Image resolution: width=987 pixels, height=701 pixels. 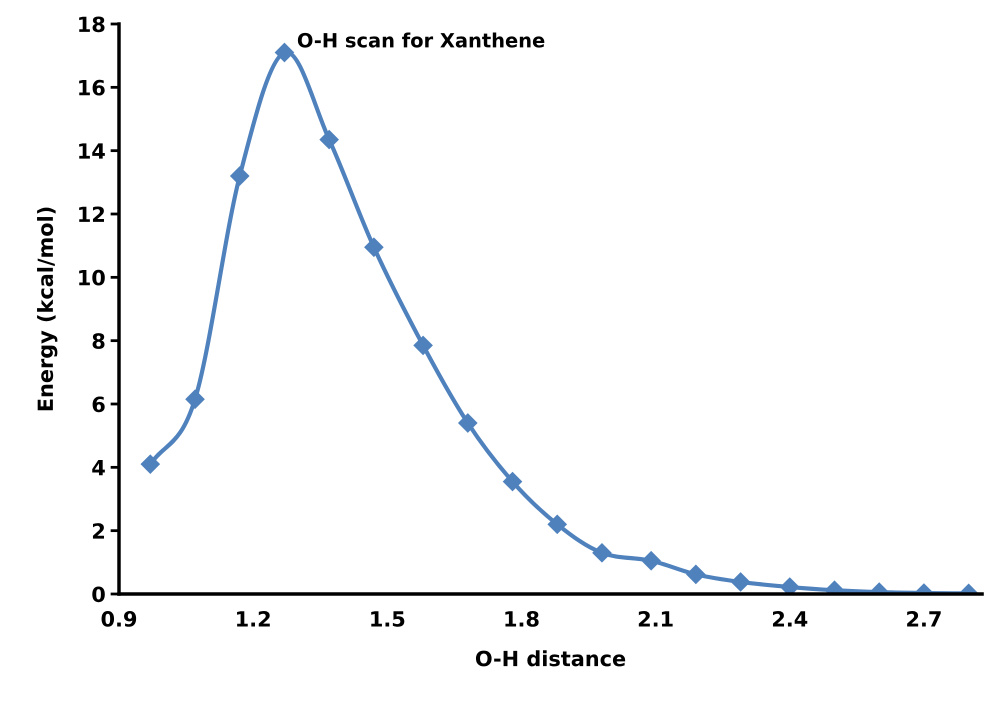 I want to click on y-tick-label: 14, so click(x=92, y=151).